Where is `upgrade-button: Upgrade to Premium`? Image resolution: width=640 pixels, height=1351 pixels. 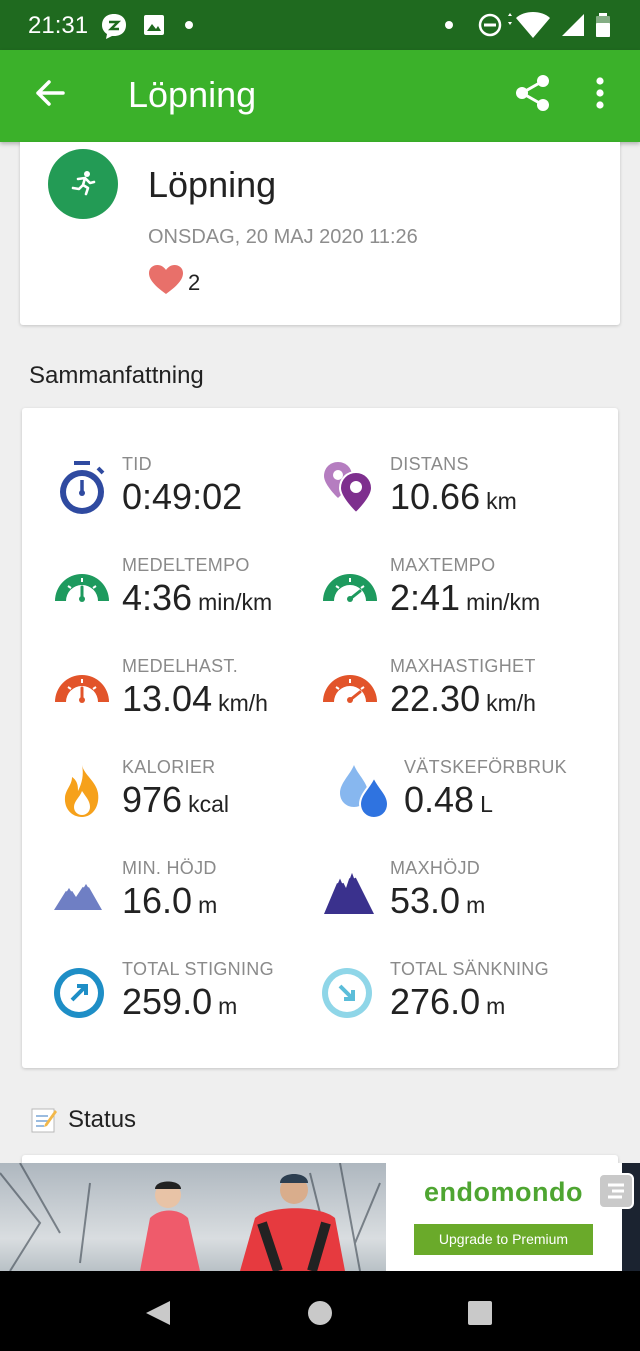 upgrade-button: Upgrade to Premium is located at coordinates (503, 1239).